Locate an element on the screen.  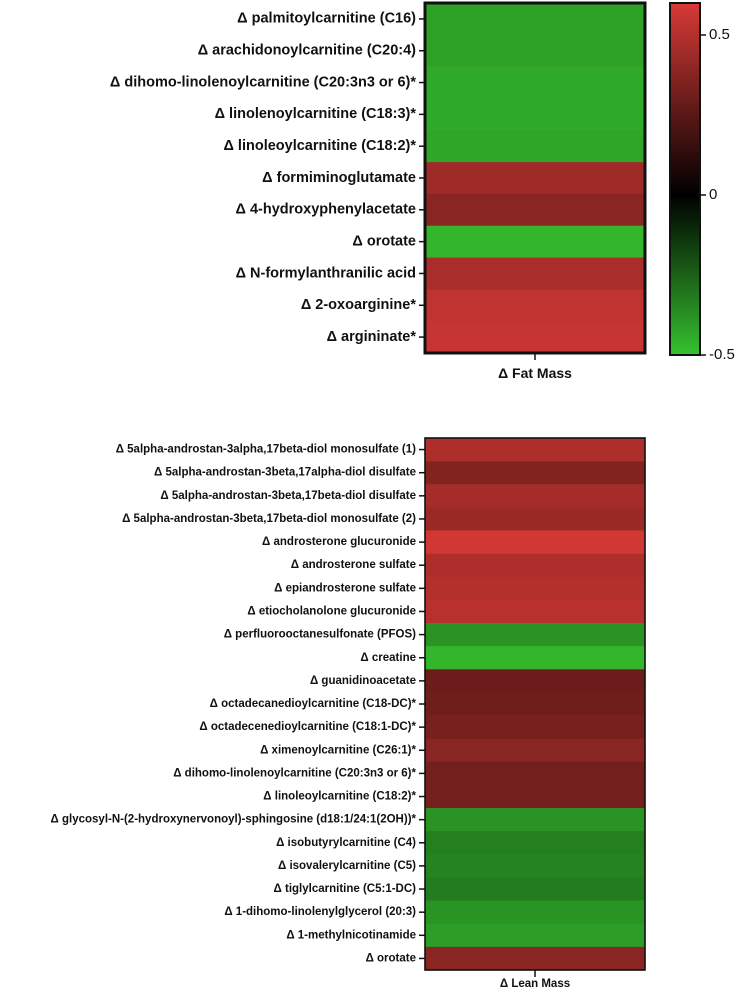
colorbar-tick-label: -0.5 is located at coordinates (722, 354).